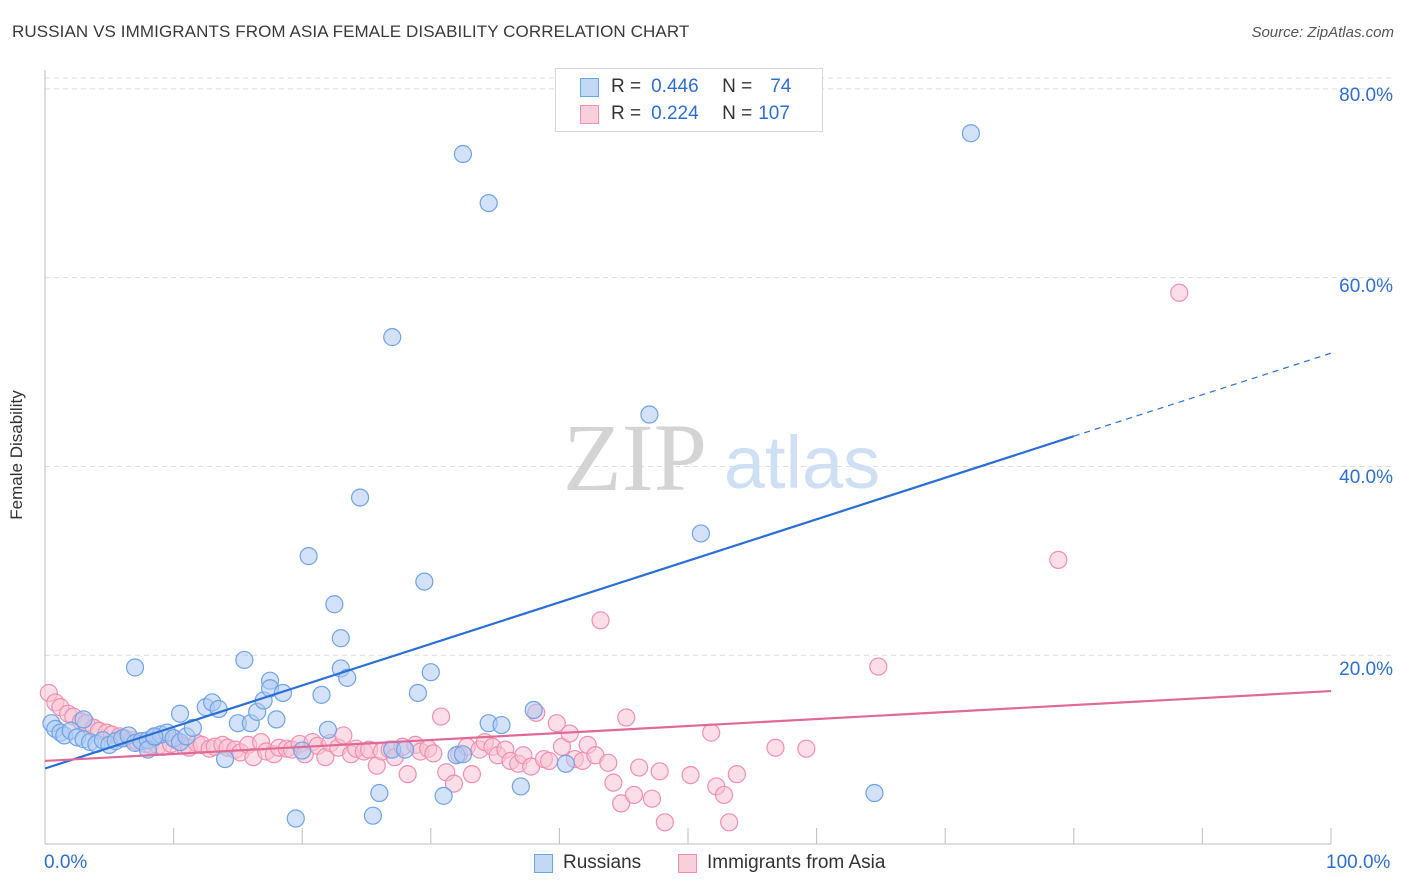 Image resolution: width=1406 pixels, height=892 pixels. I want to click on watermark-atlas: atlas, so click(802, 462).